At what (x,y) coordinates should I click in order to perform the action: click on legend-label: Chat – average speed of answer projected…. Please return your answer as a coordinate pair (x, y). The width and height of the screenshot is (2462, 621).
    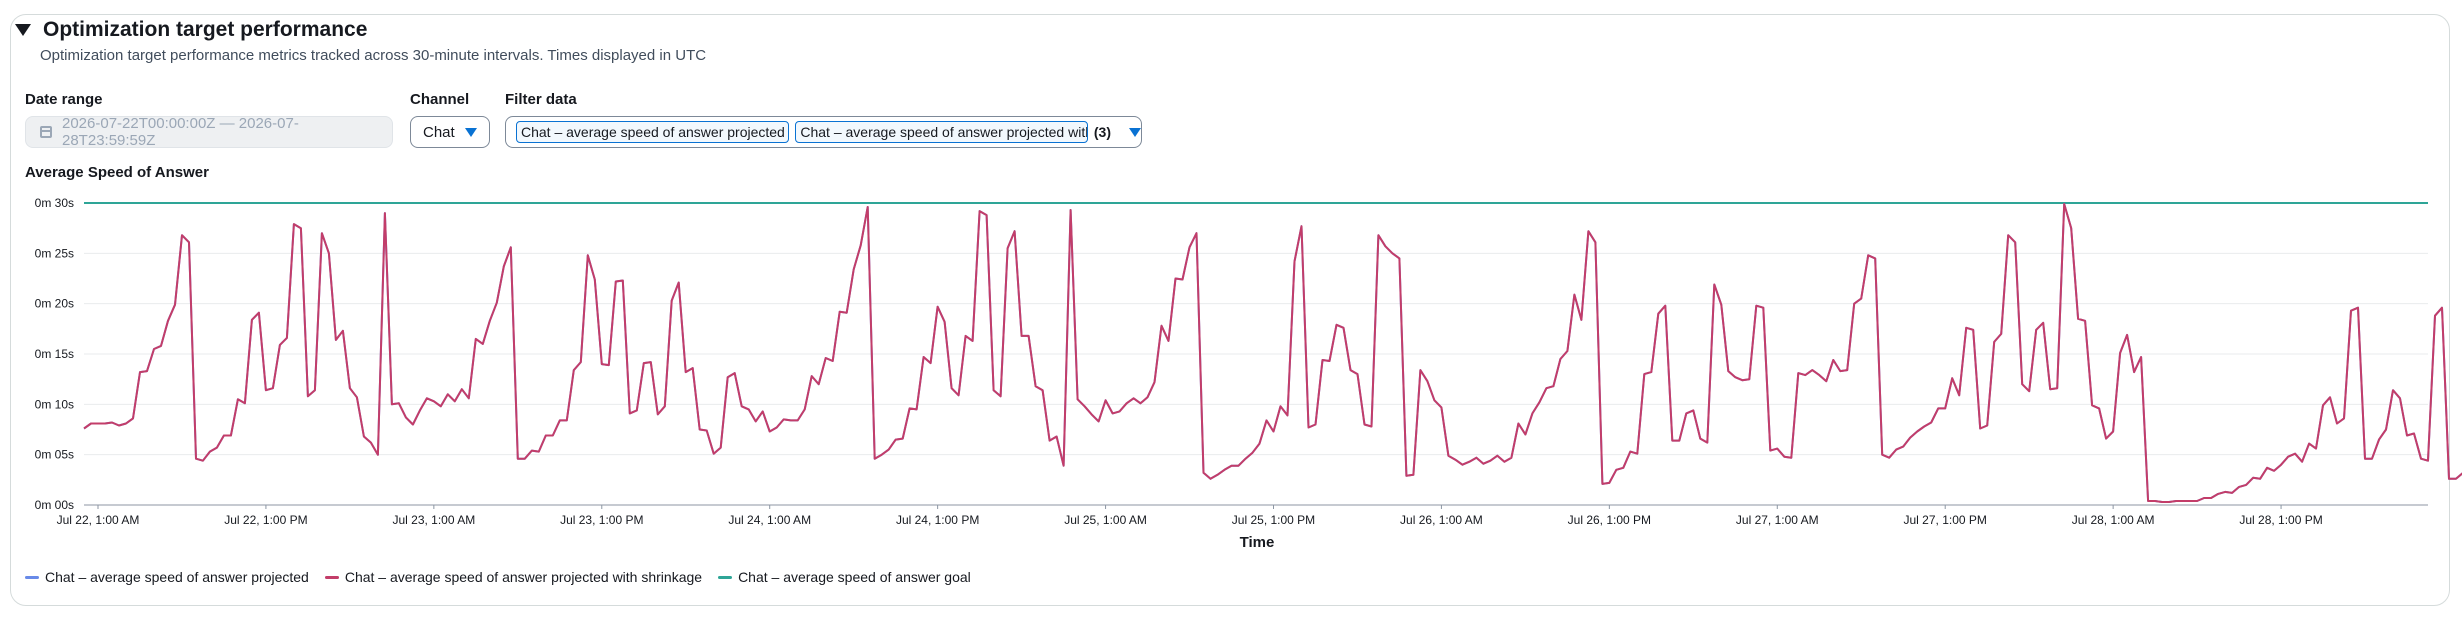
    Looking at the image, I should click on (523, 577).